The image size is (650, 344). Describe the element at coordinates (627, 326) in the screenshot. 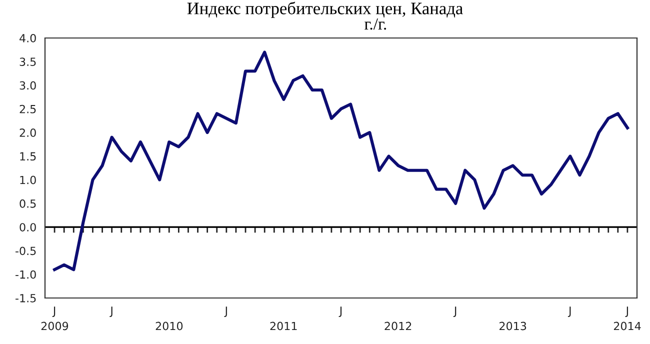

I see `x2-tick-label: 2014` at that location.